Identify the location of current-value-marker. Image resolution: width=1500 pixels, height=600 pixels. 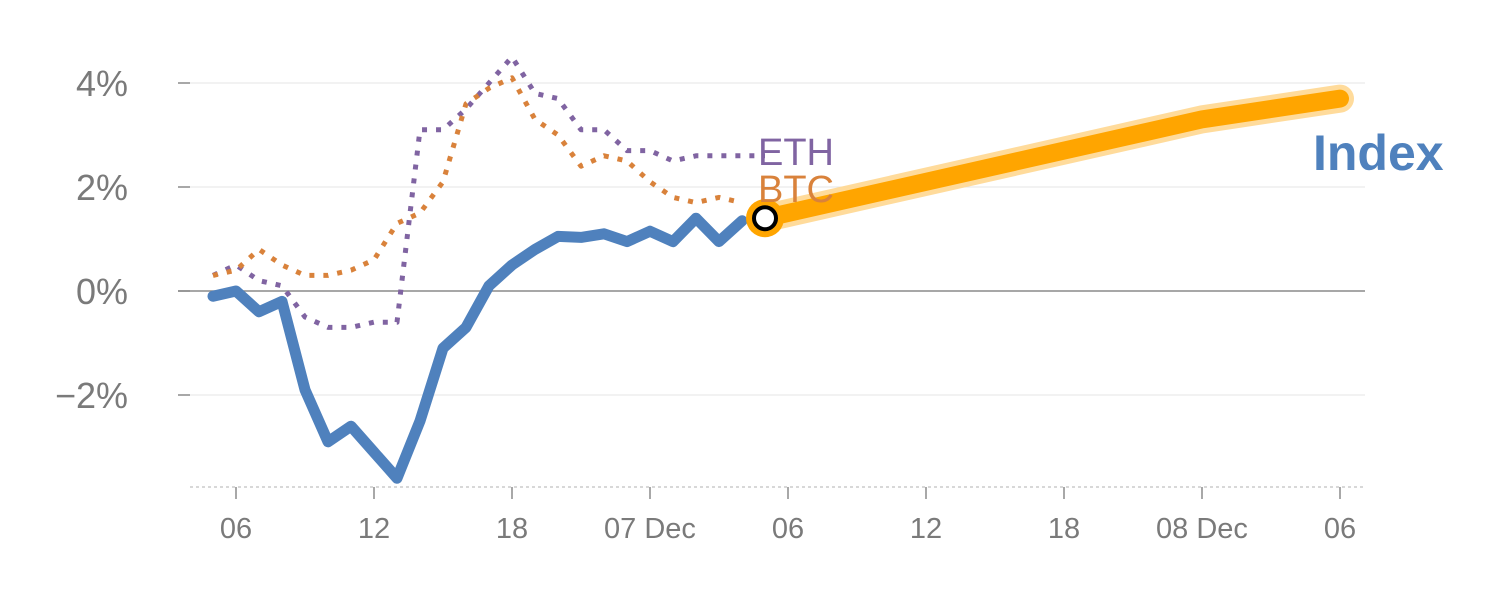
(765, 218).